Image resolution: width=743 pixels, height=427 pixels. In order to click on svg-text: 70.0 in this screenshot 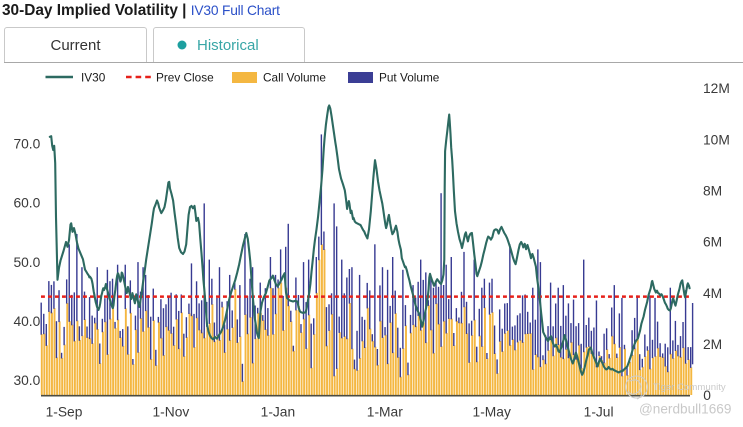, I will do `click(26, 144)`.